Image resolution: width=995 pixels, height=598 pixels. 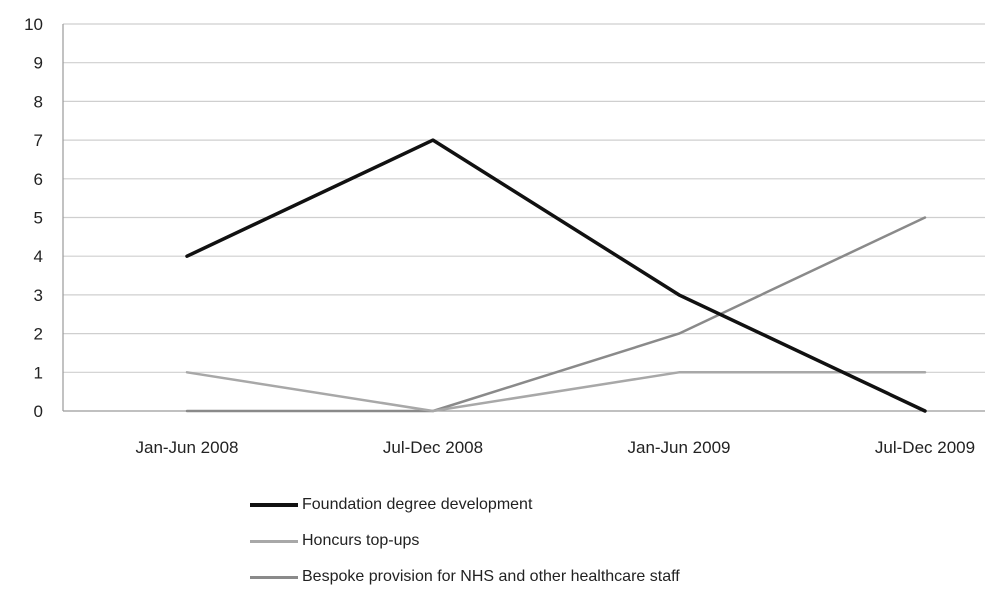 What do you see at coordinates (38, 372) in the screenshot?
I see `y-tick-label: 1` at bounding box center [38, 372].